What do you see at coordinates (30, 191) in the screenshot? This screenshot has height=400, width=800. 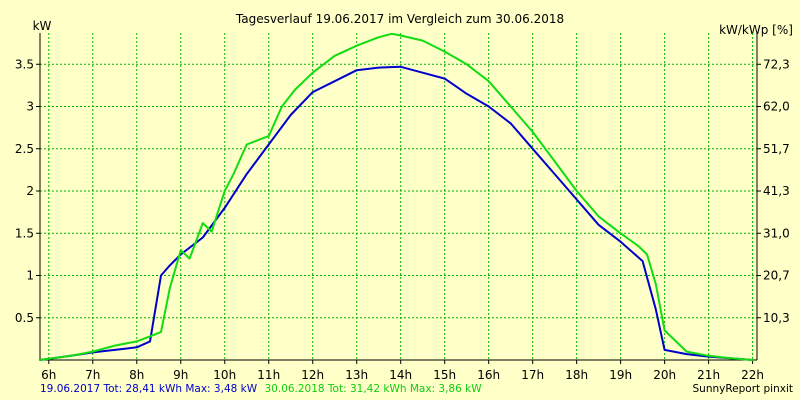 I see `y-tick-label-left: 2` at bounding box center [30, 191].